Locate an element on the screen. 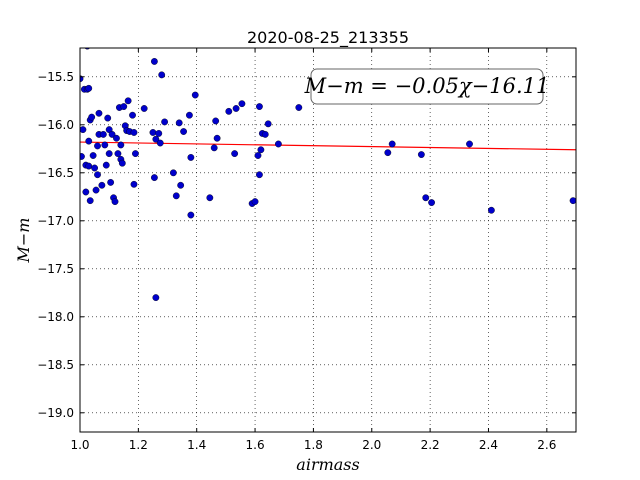  fit-equation-text: M−m = −0.05χ−16.11 is located at coordinates (427, 86).